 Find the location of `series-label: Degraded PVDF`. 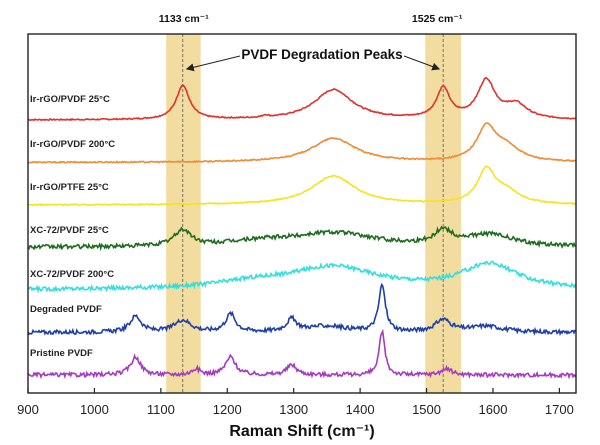

series-label: Degraded PVDF is located at coordinates (66, 309).